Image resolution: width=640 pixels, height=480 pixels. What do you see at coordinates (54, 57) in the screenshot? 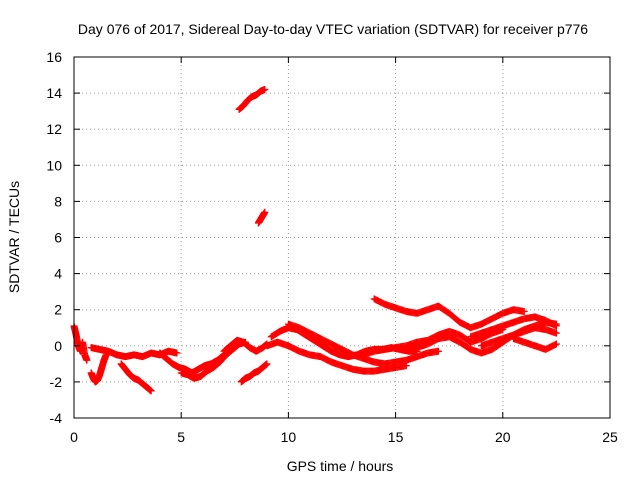
I see `y-tick-label: 16` at bounding box center [54, 57].